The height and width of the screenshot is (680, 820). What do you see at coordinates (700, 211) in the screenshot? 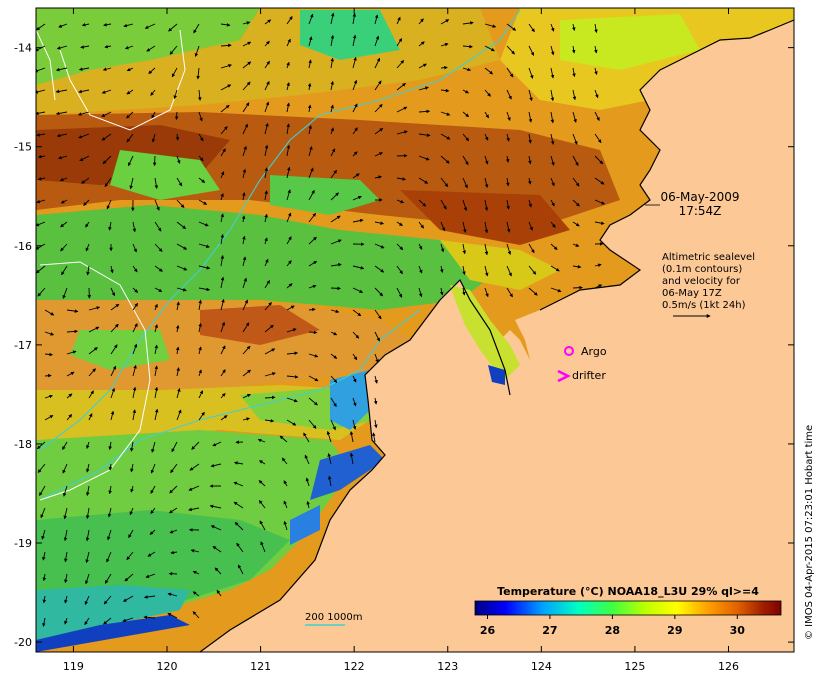
I see `timestamp-time: 17:54Z` at bounding box center [700, 211].